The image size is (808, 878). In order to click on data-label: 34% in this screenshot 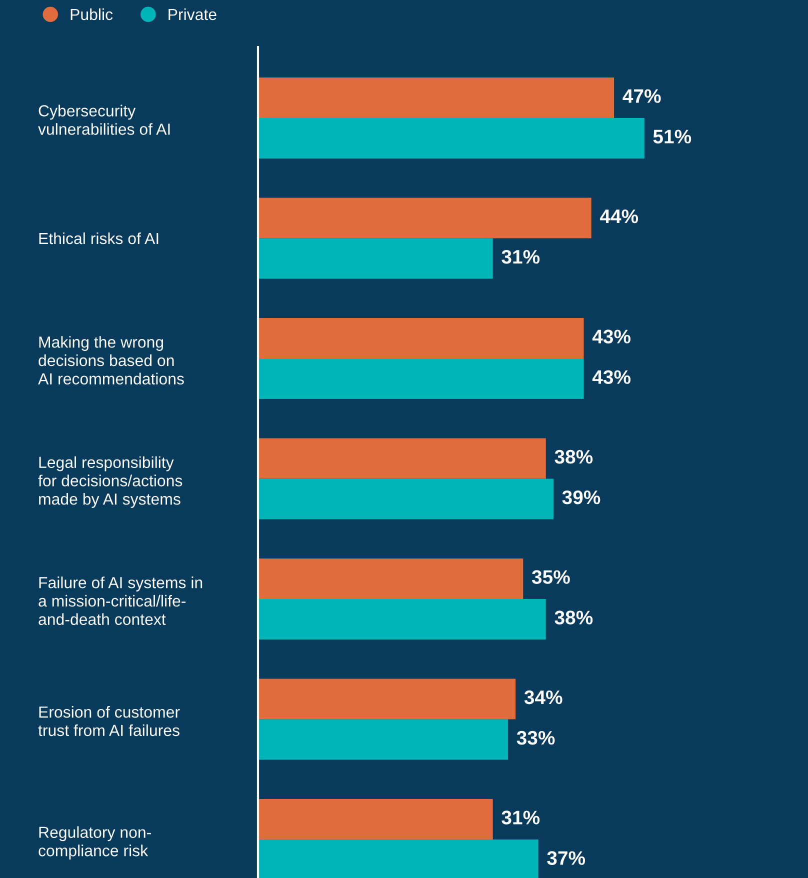, I will do `click(543, 697)`.